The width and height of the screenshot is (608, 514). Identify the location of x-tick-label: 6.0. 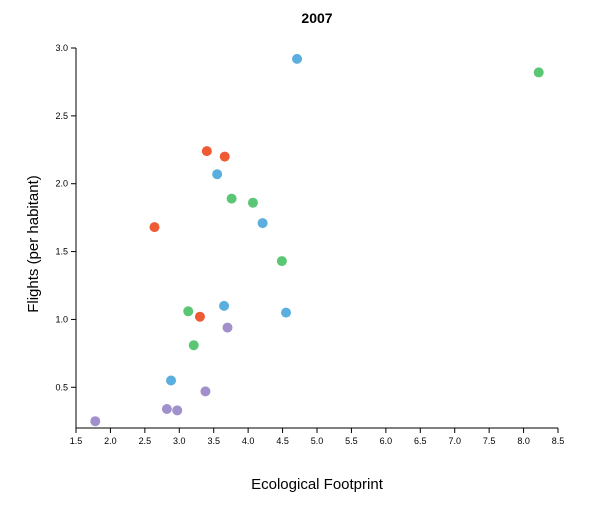
(386, 441).